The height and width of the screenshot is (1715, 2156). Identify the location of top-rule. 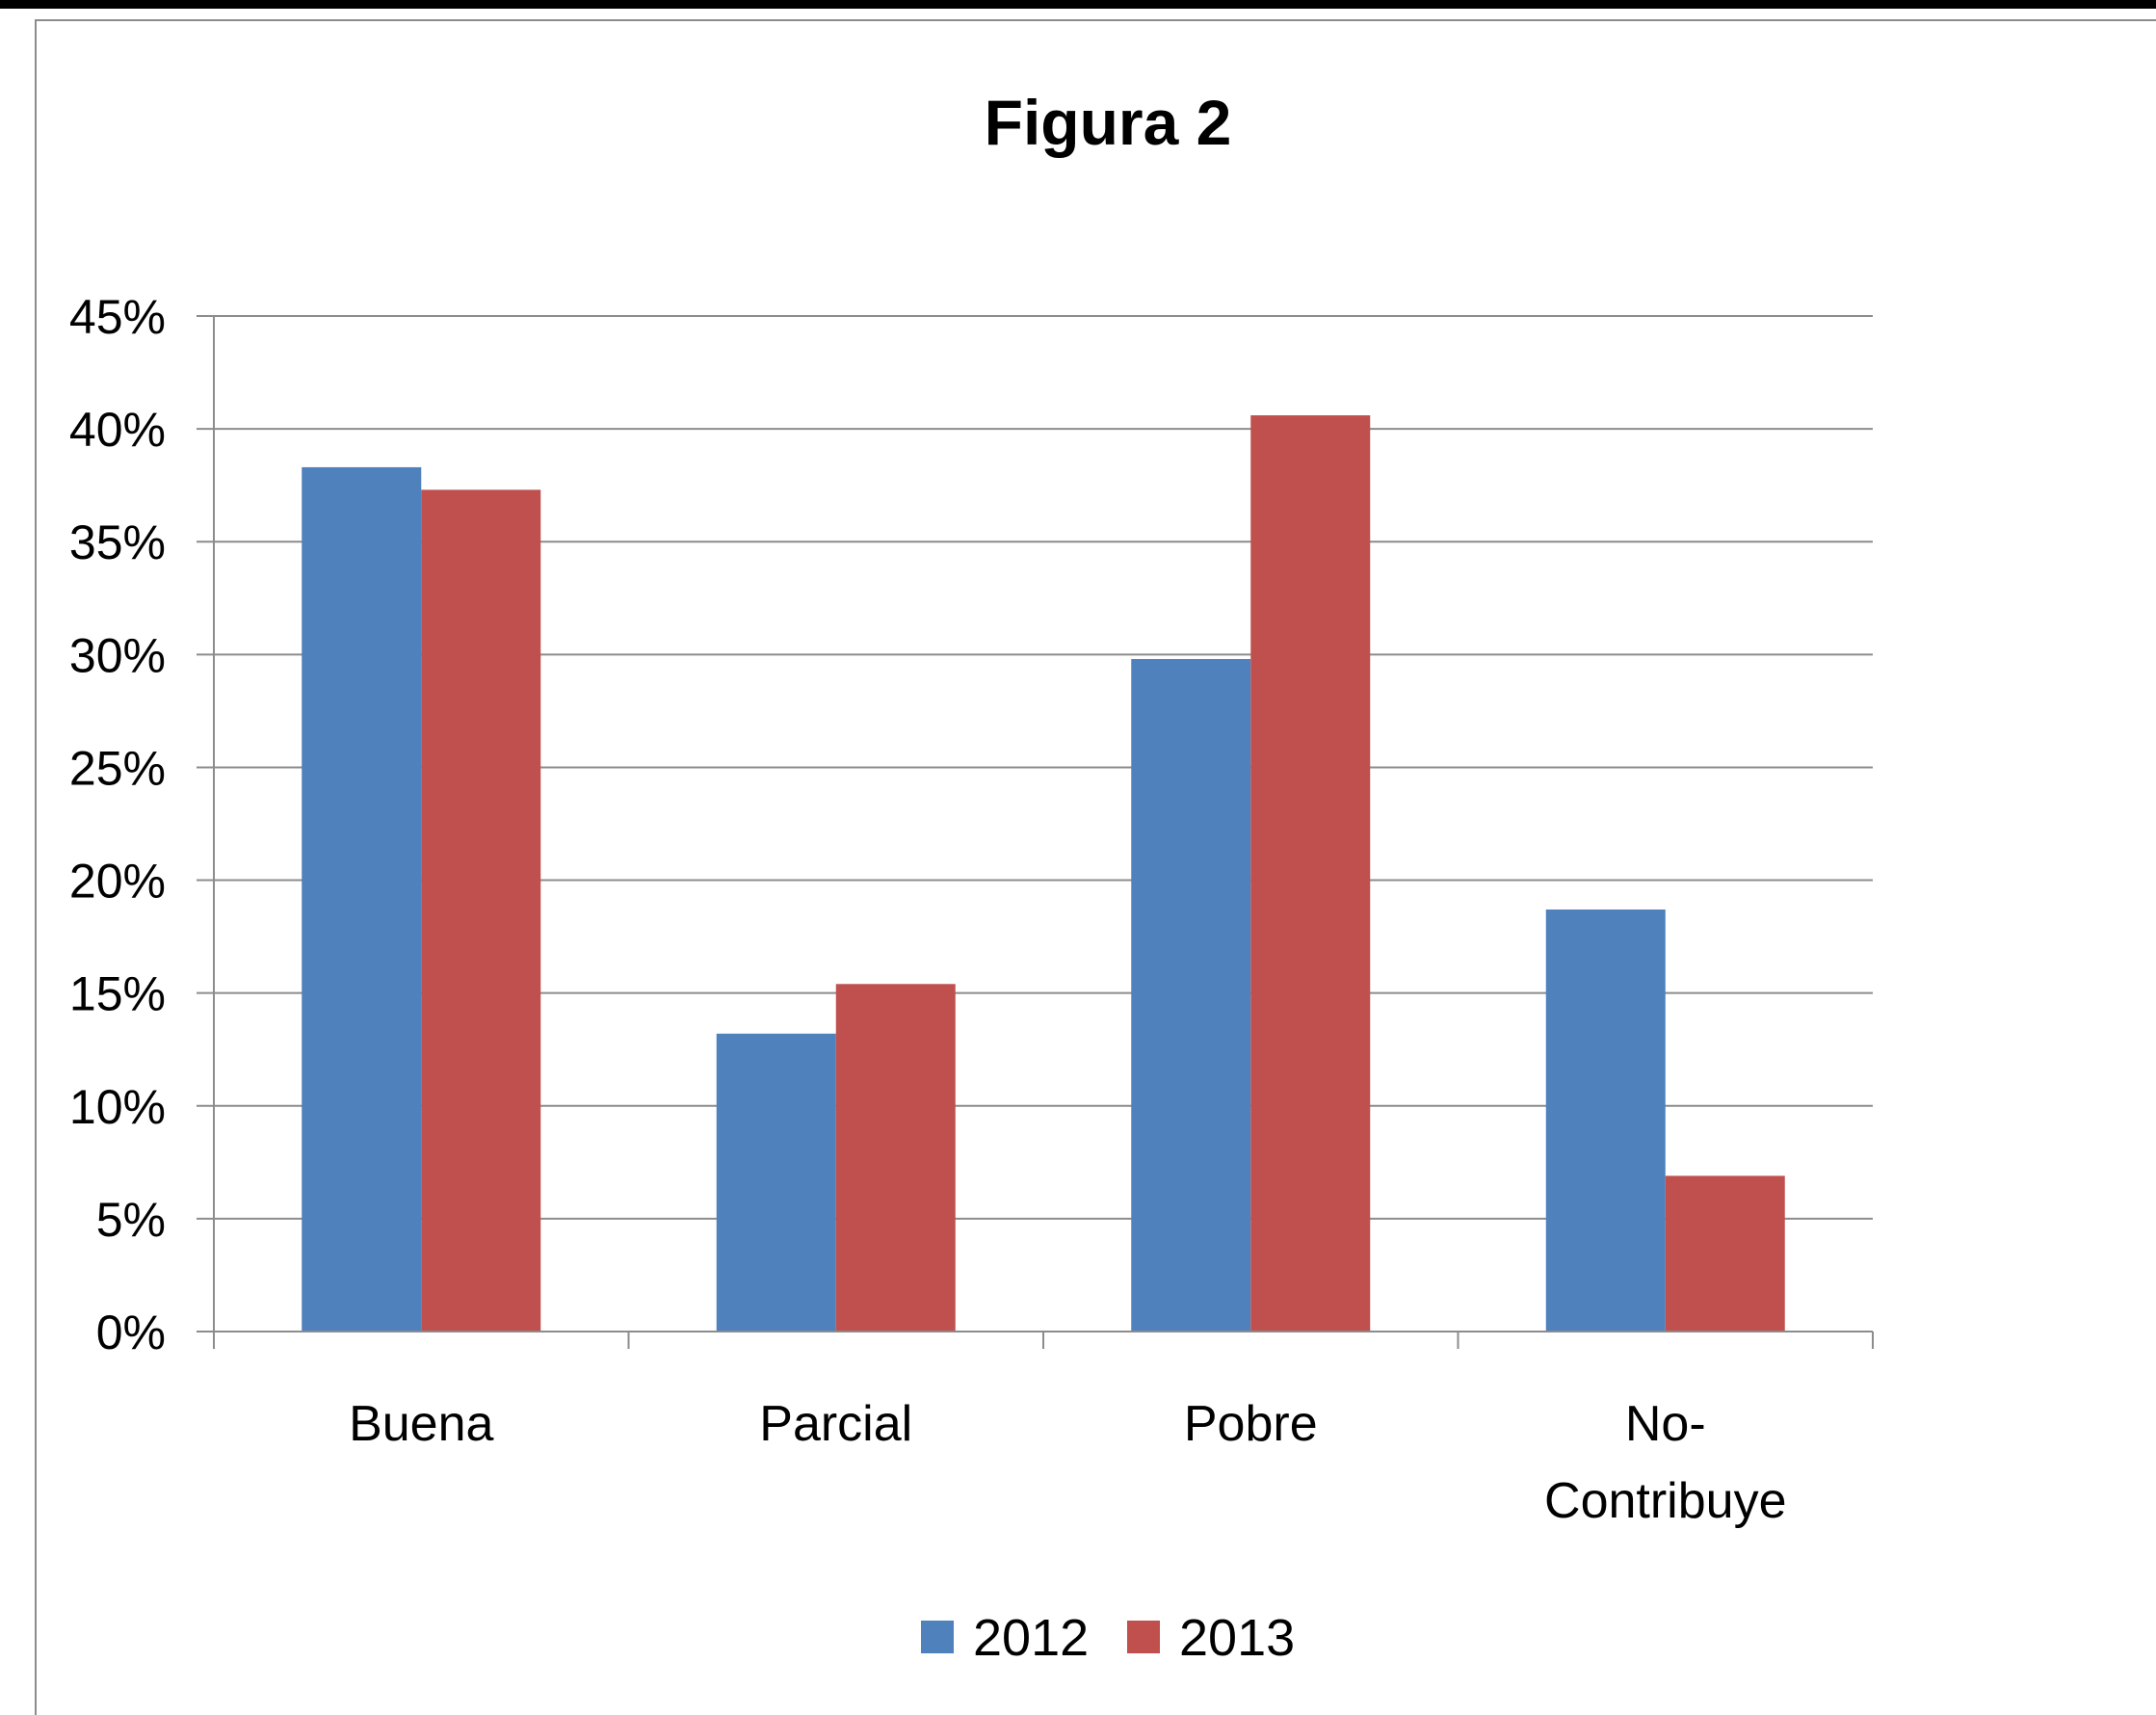
(1078, 4).